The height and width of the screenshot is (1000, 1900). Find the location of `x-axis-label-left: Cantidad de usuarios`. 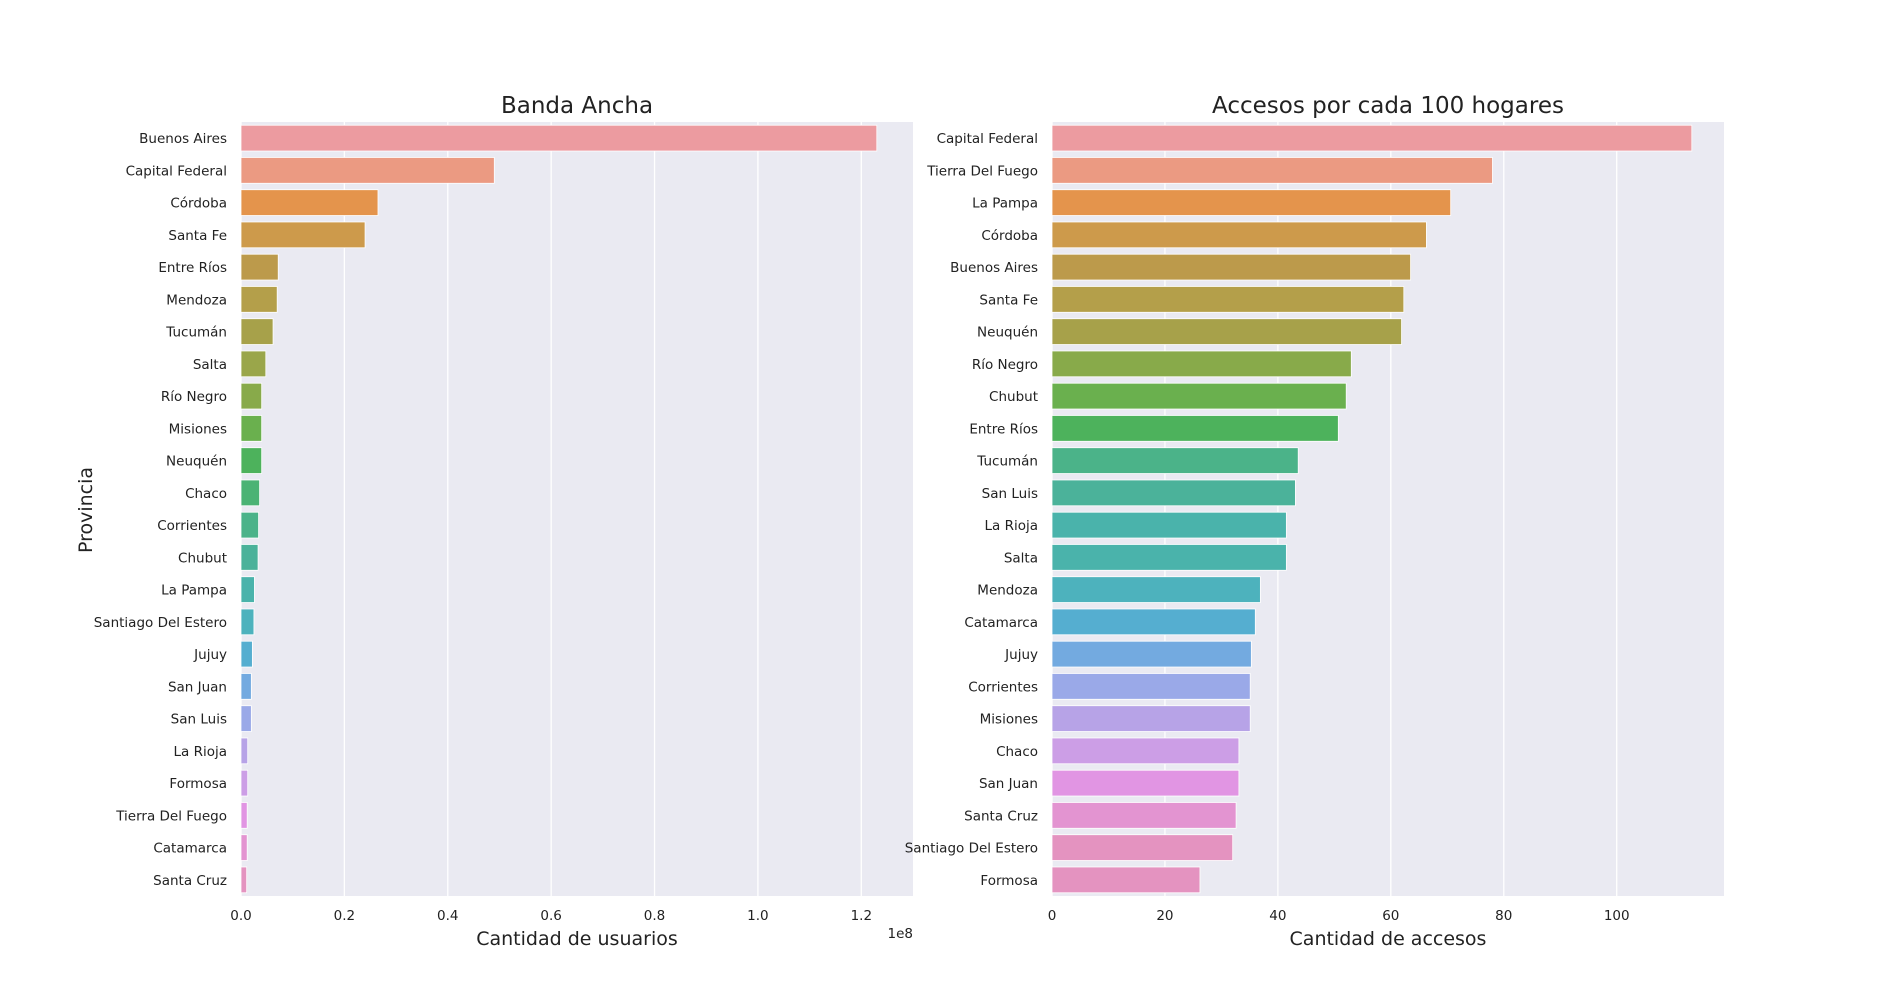

x-axis-label-left: Cantidad de usuarios is located at coordinates (577, 939).